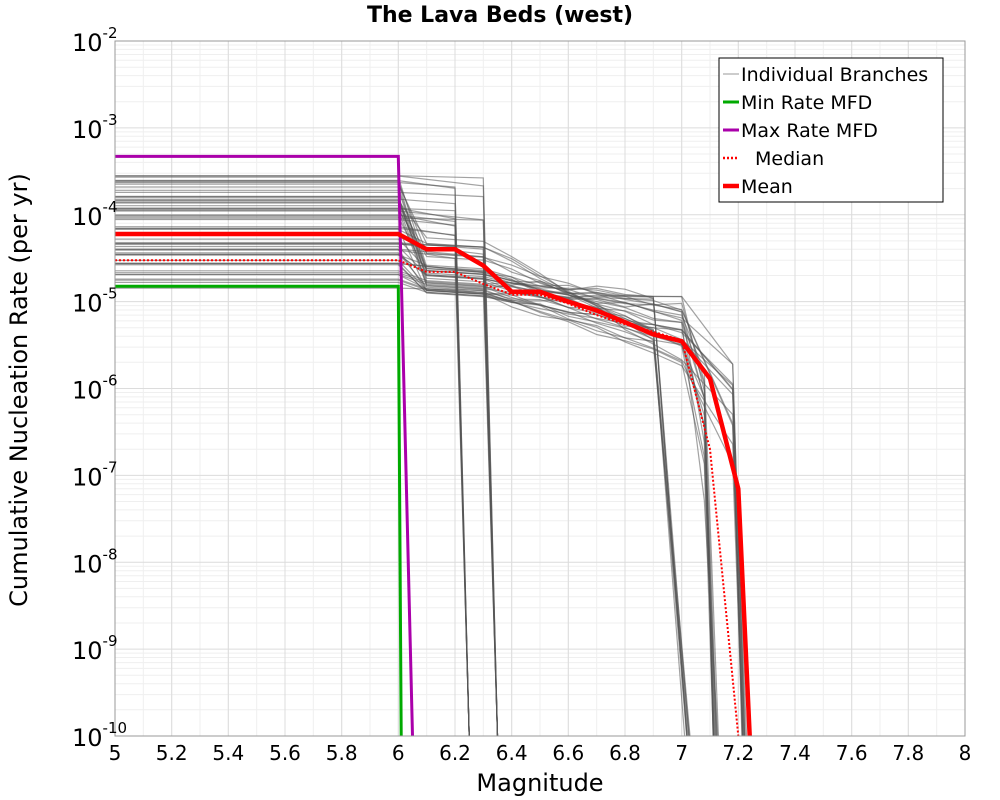 Image resolution: width=1000 pixels, height=800 pixels. Describe the element at coordinates (95, 388) in the screenshot. I see `y-tick-label: 10⁻⁶` at that location.